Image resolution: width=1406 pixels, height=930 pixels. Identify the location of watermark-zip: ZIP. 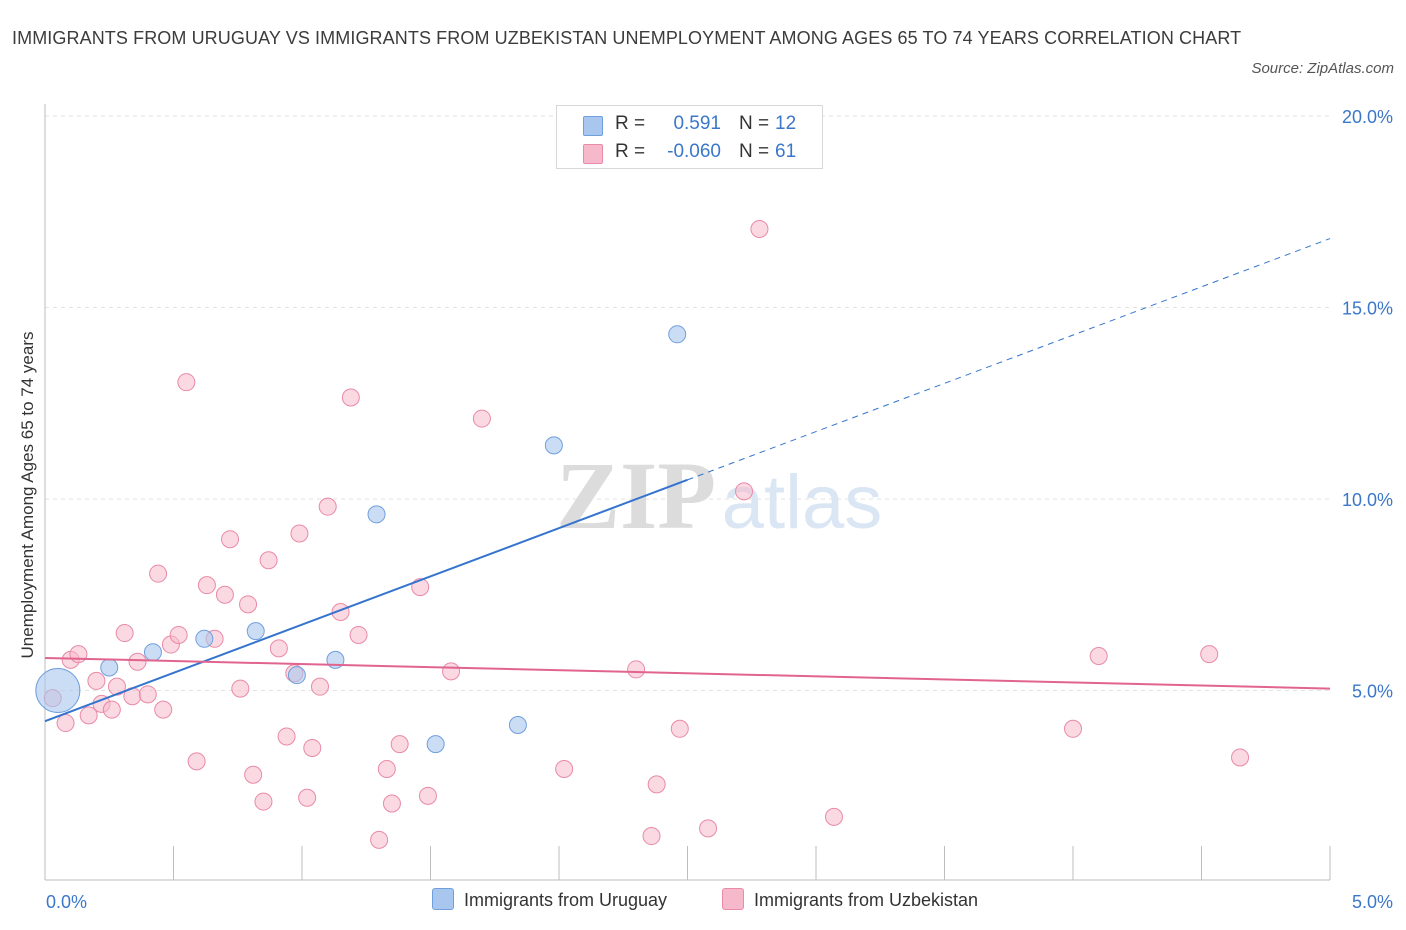
(636, 495).